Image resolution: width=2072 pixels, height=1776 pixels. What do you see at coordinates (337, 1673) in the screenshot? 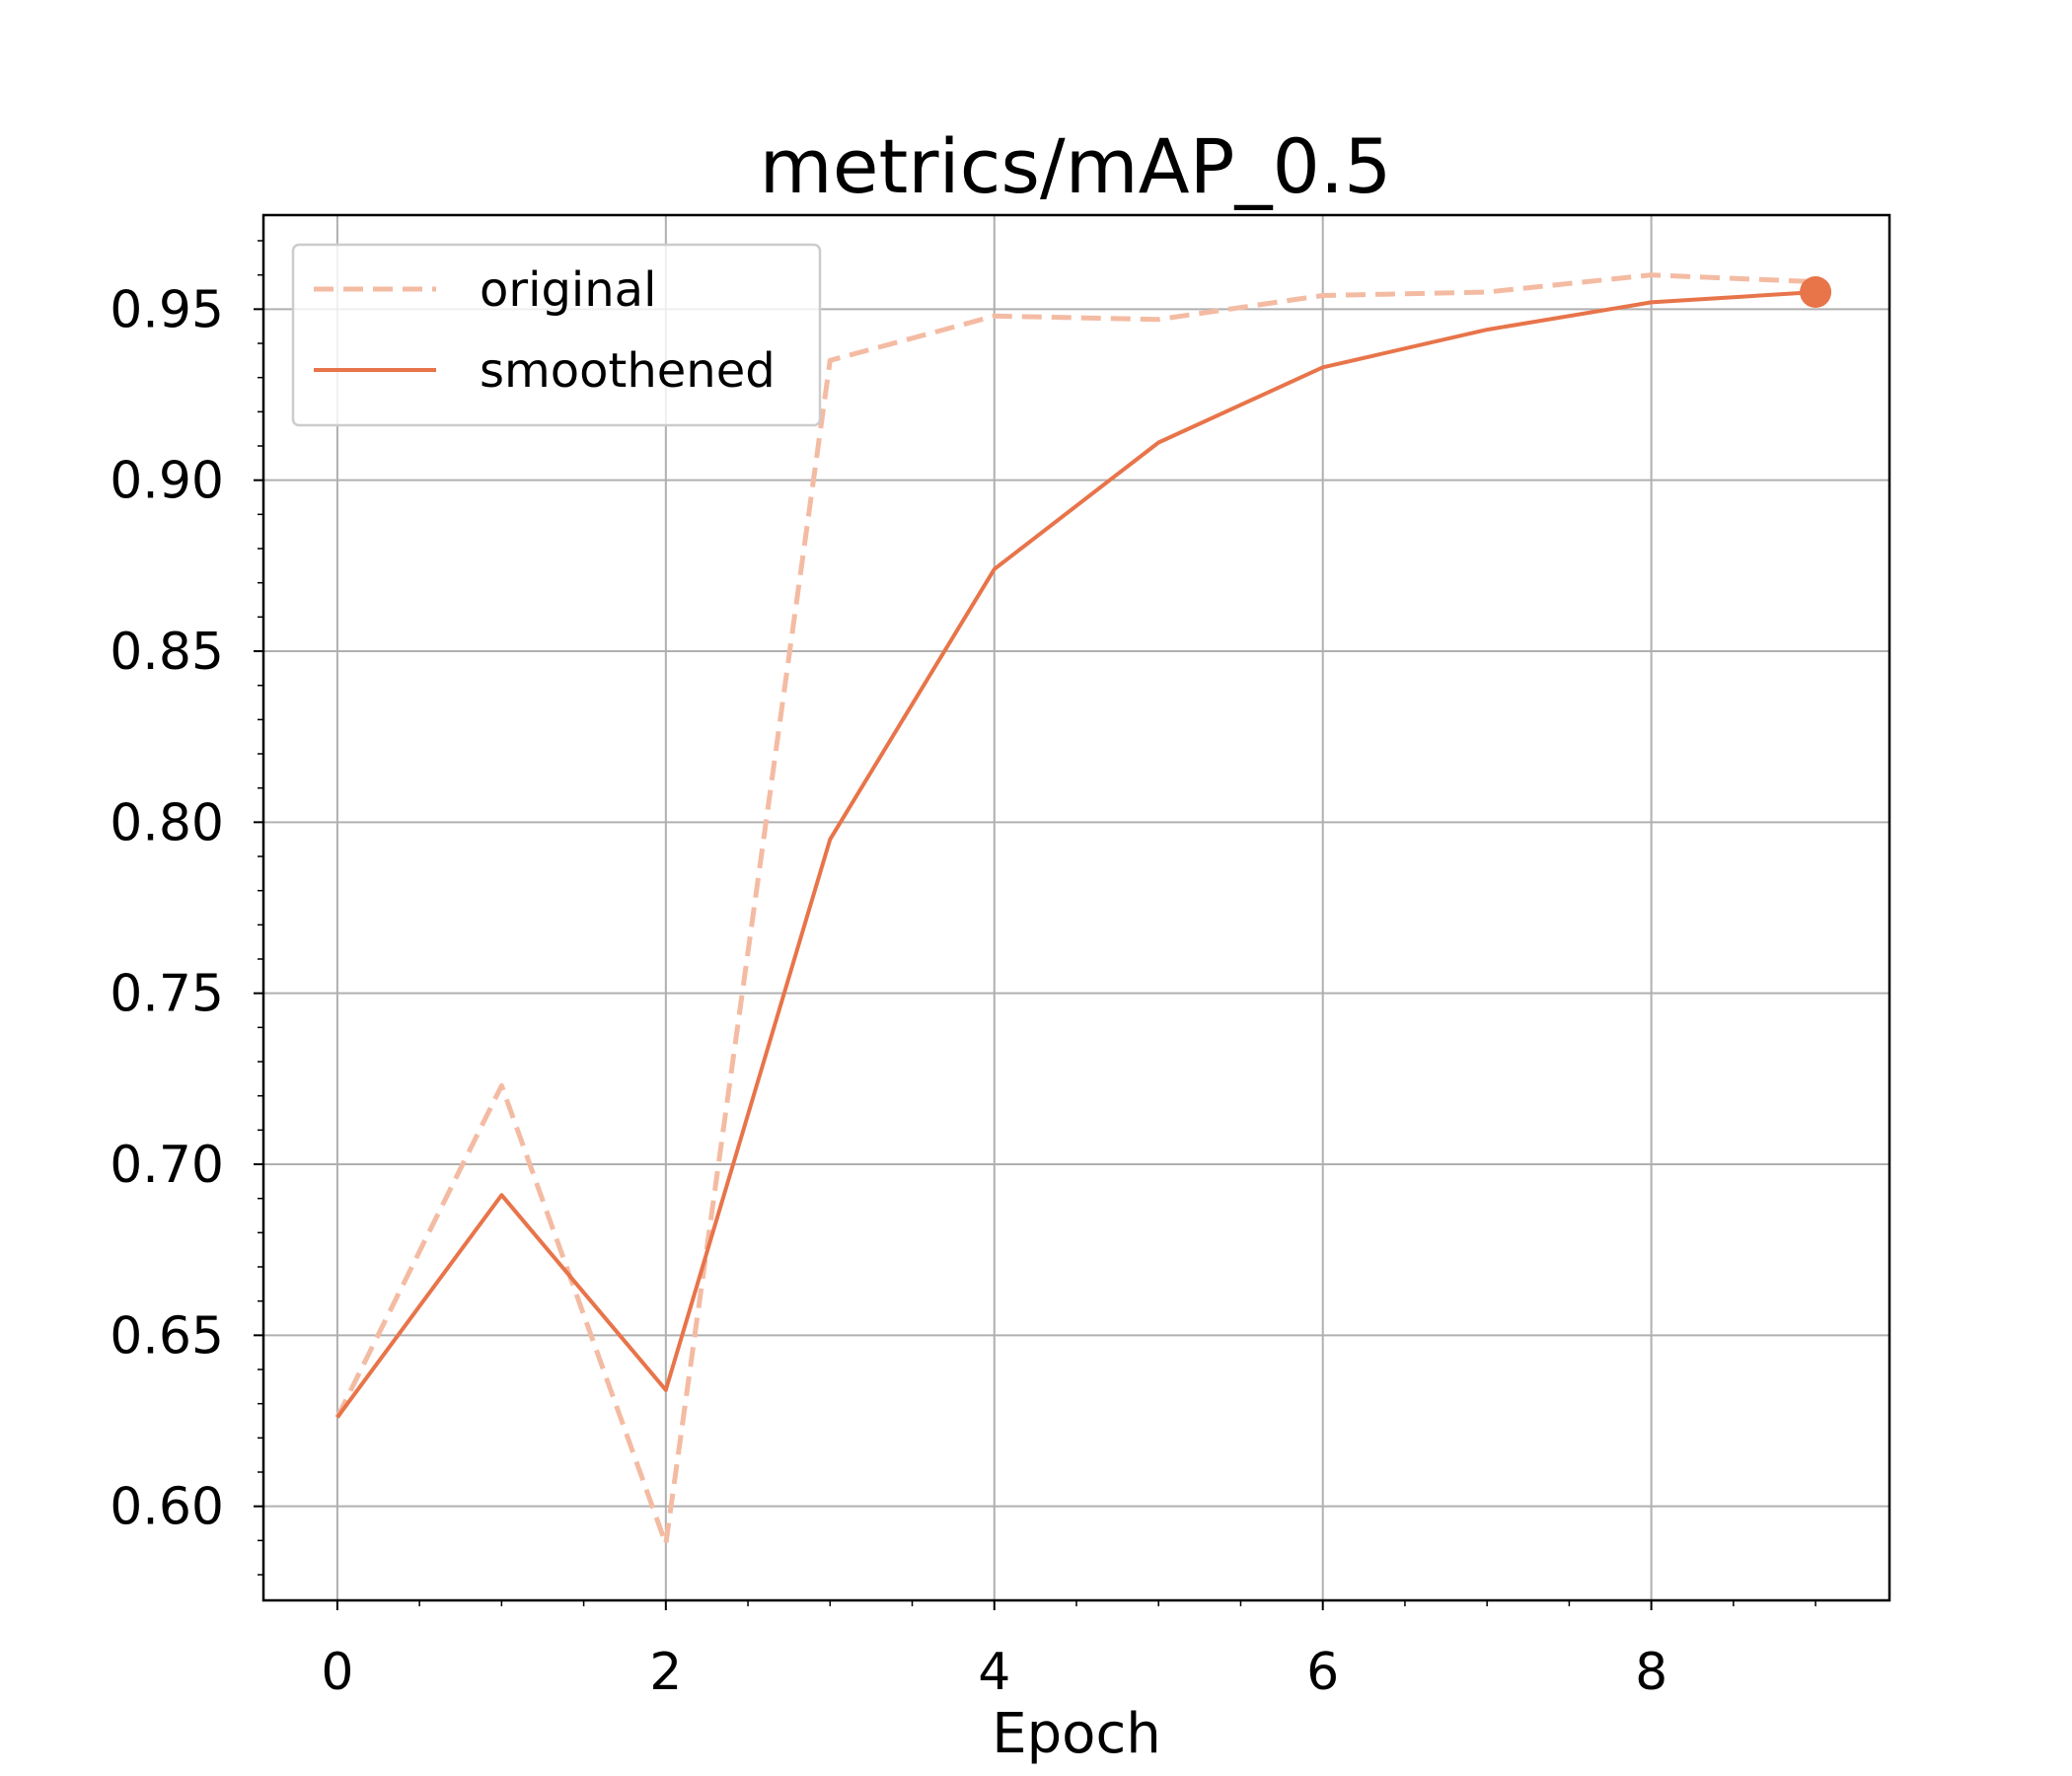
I see `x-tick-label: 0` at bounding box center [337, 1673].